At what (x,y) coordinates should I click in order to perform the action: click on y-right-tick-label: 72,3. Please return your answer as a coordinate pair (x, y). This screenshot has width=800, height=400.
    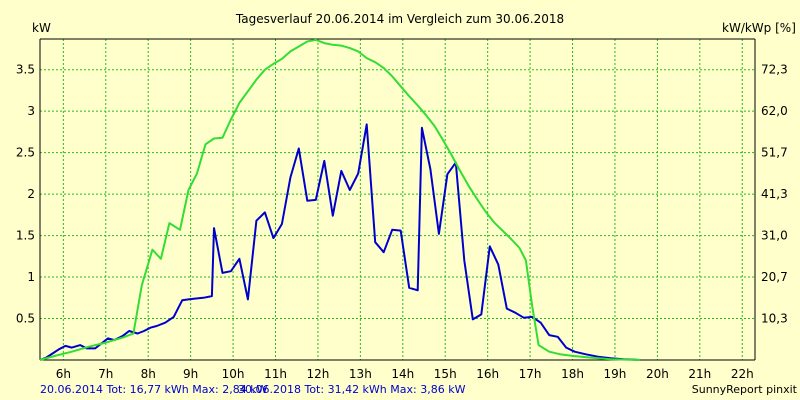
    Looking at the image, I should click on (774, 70).